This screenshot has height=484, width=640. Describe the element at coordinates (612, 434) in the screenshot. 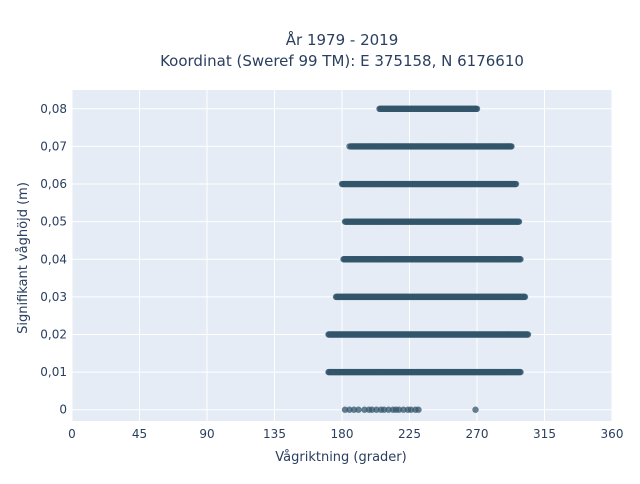

I see `x-tick-label: 360` at that location.